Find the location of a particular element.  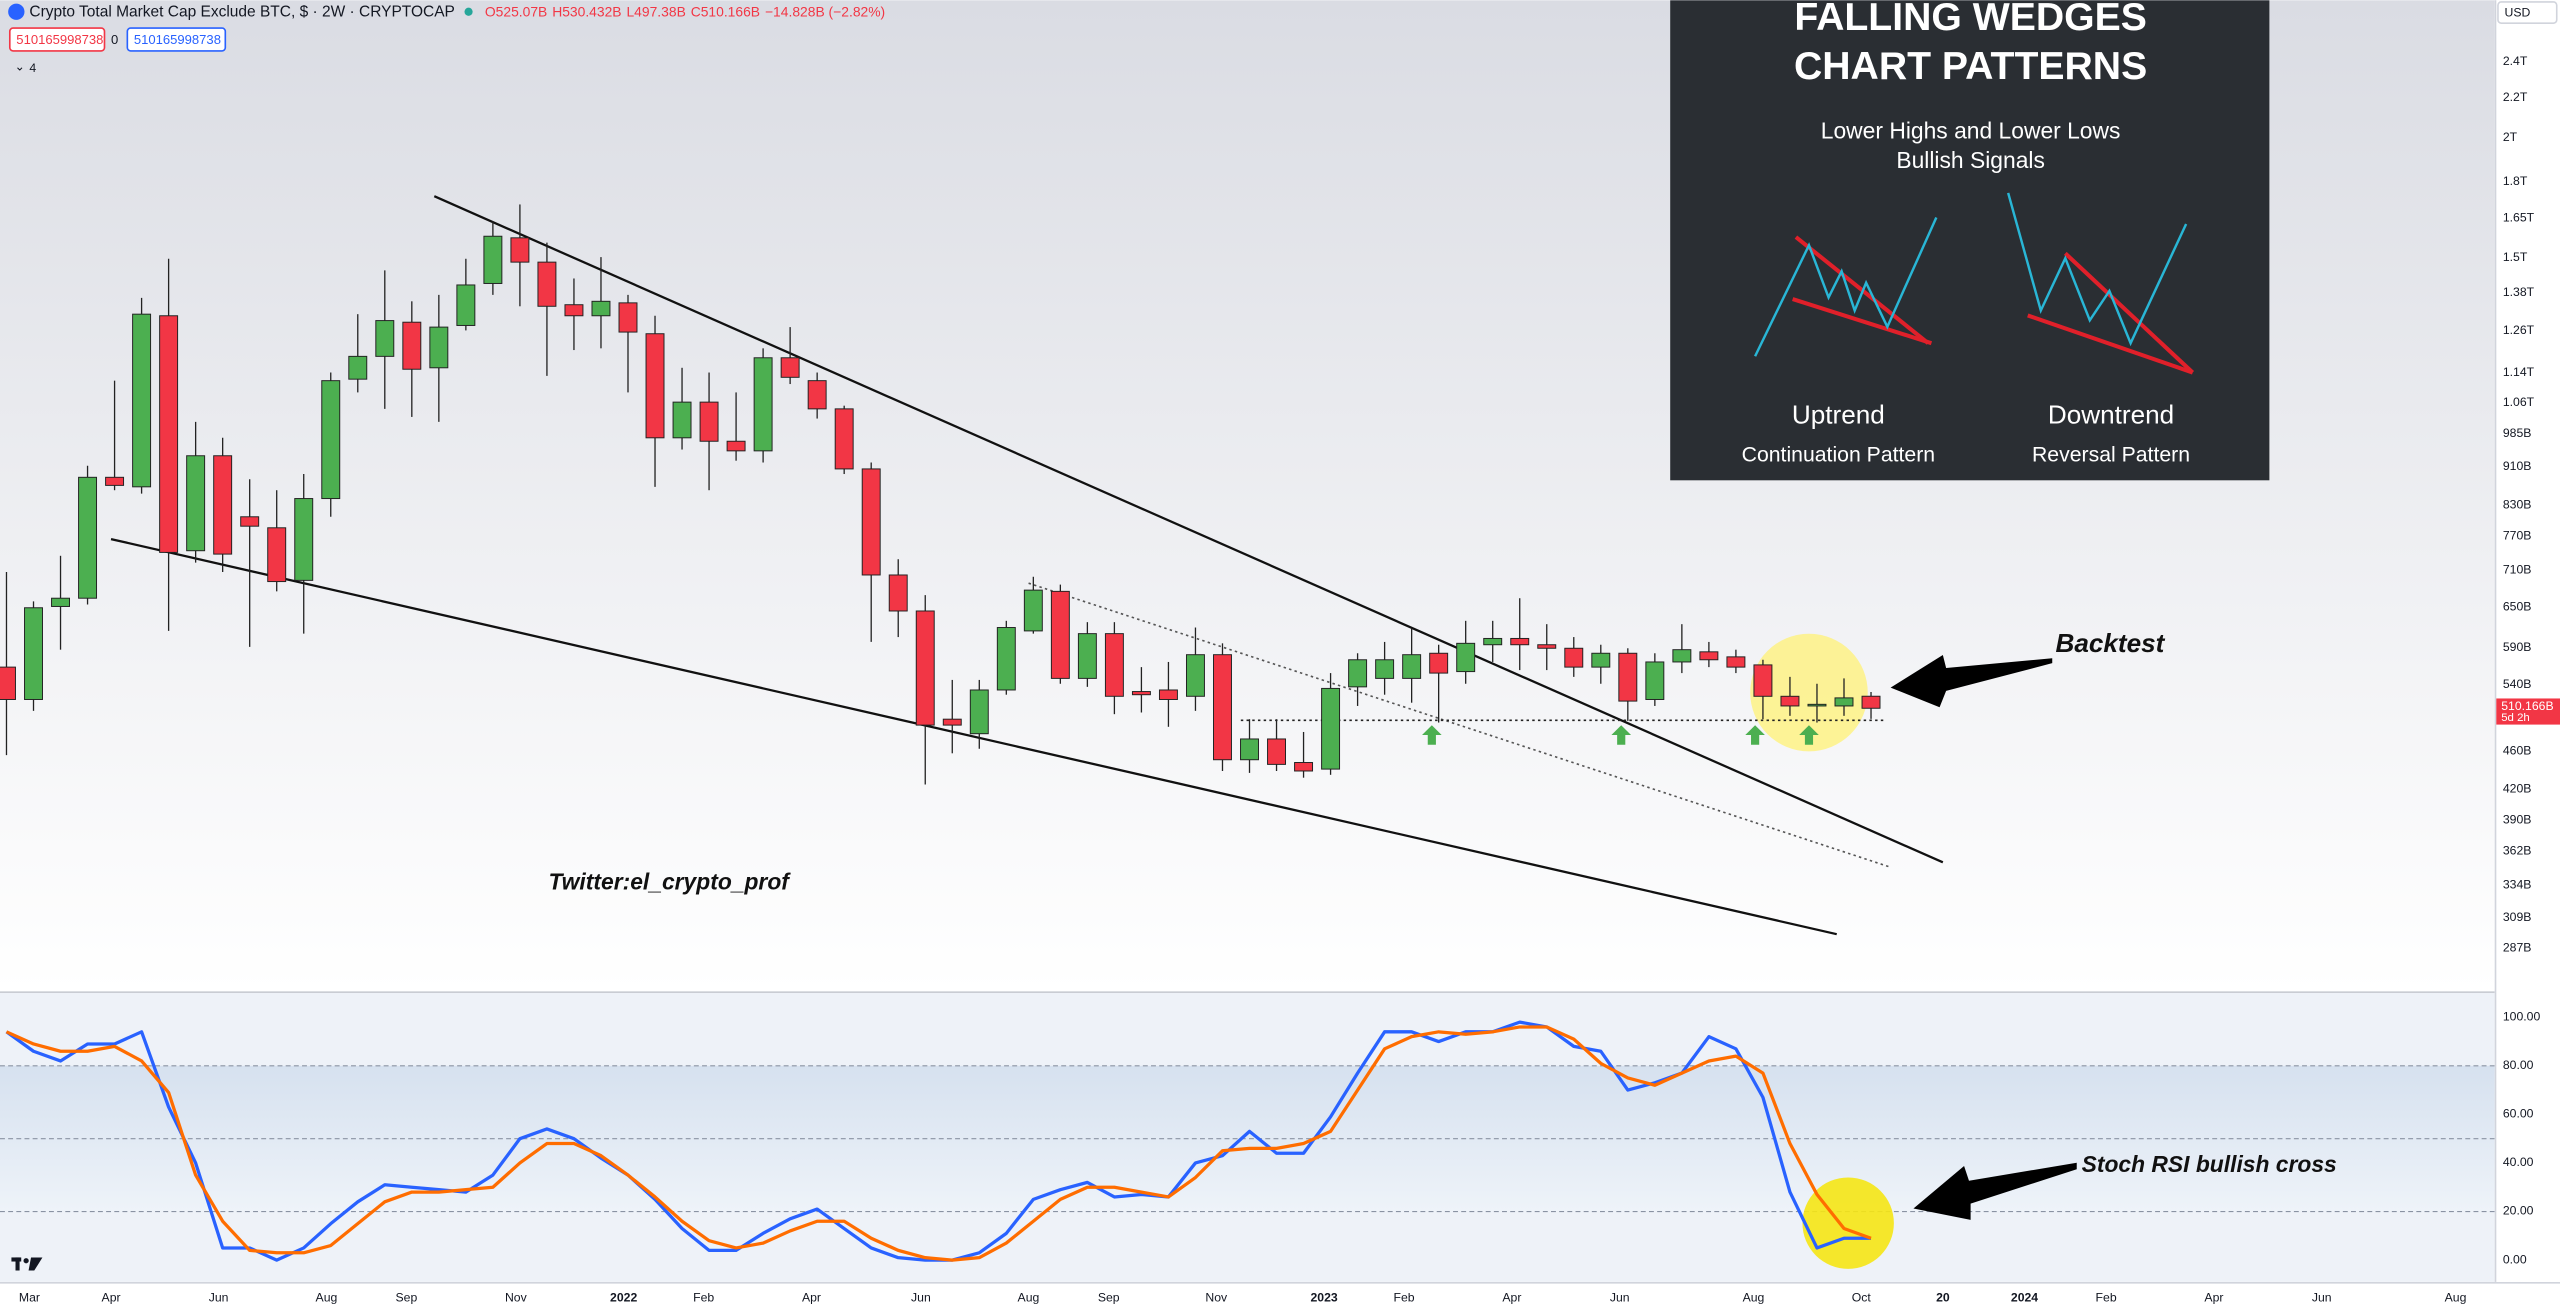

y-tick-label: 100.00 is located at coordinates (2522, 1016).